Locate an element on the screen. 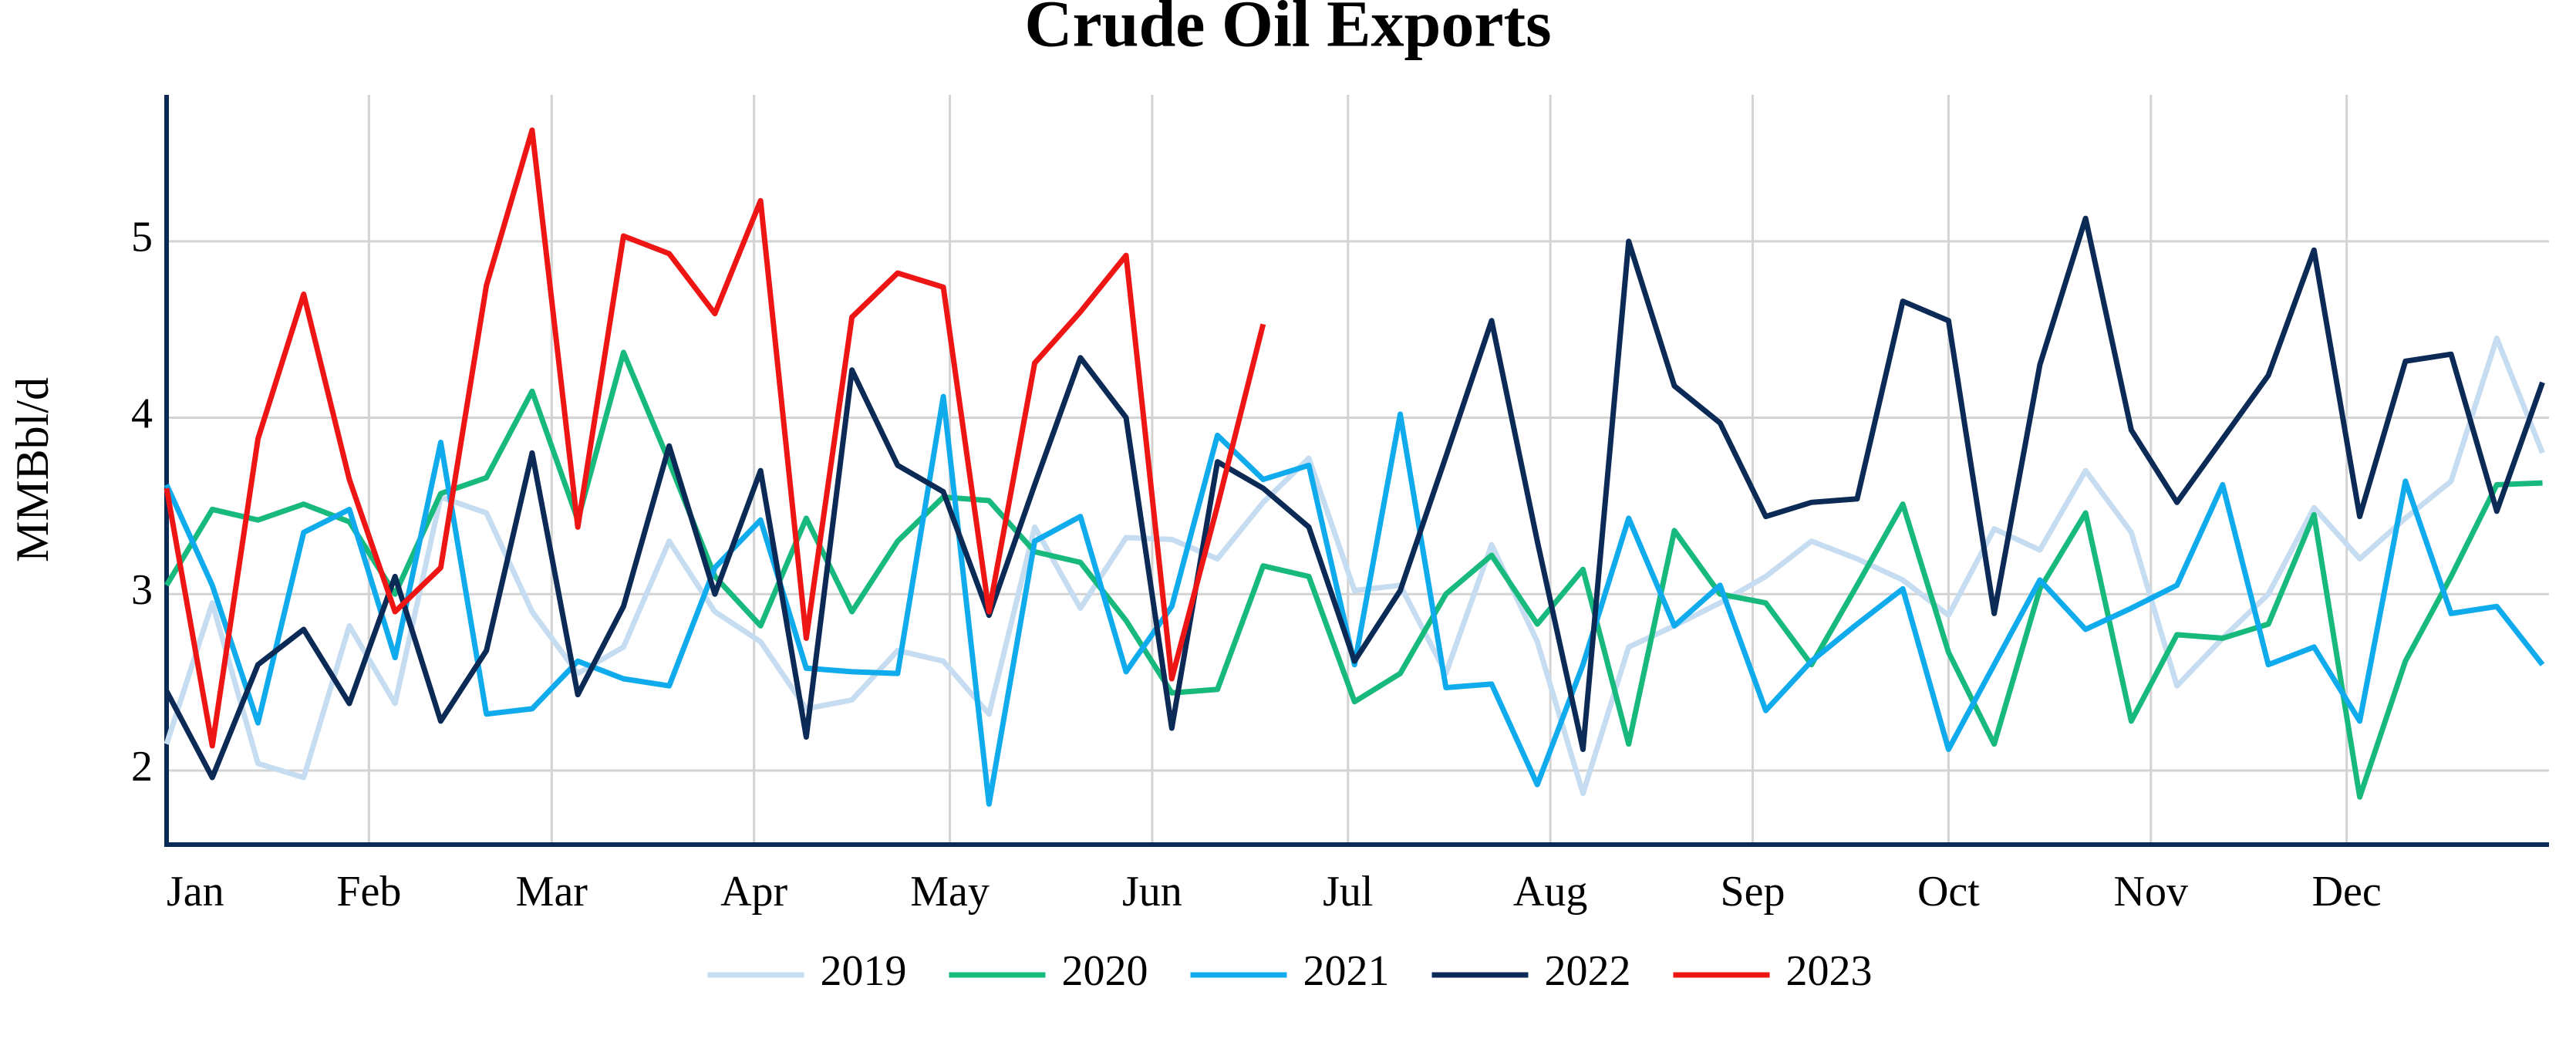  x-tick-label: May is located at coordinates (950, 892).